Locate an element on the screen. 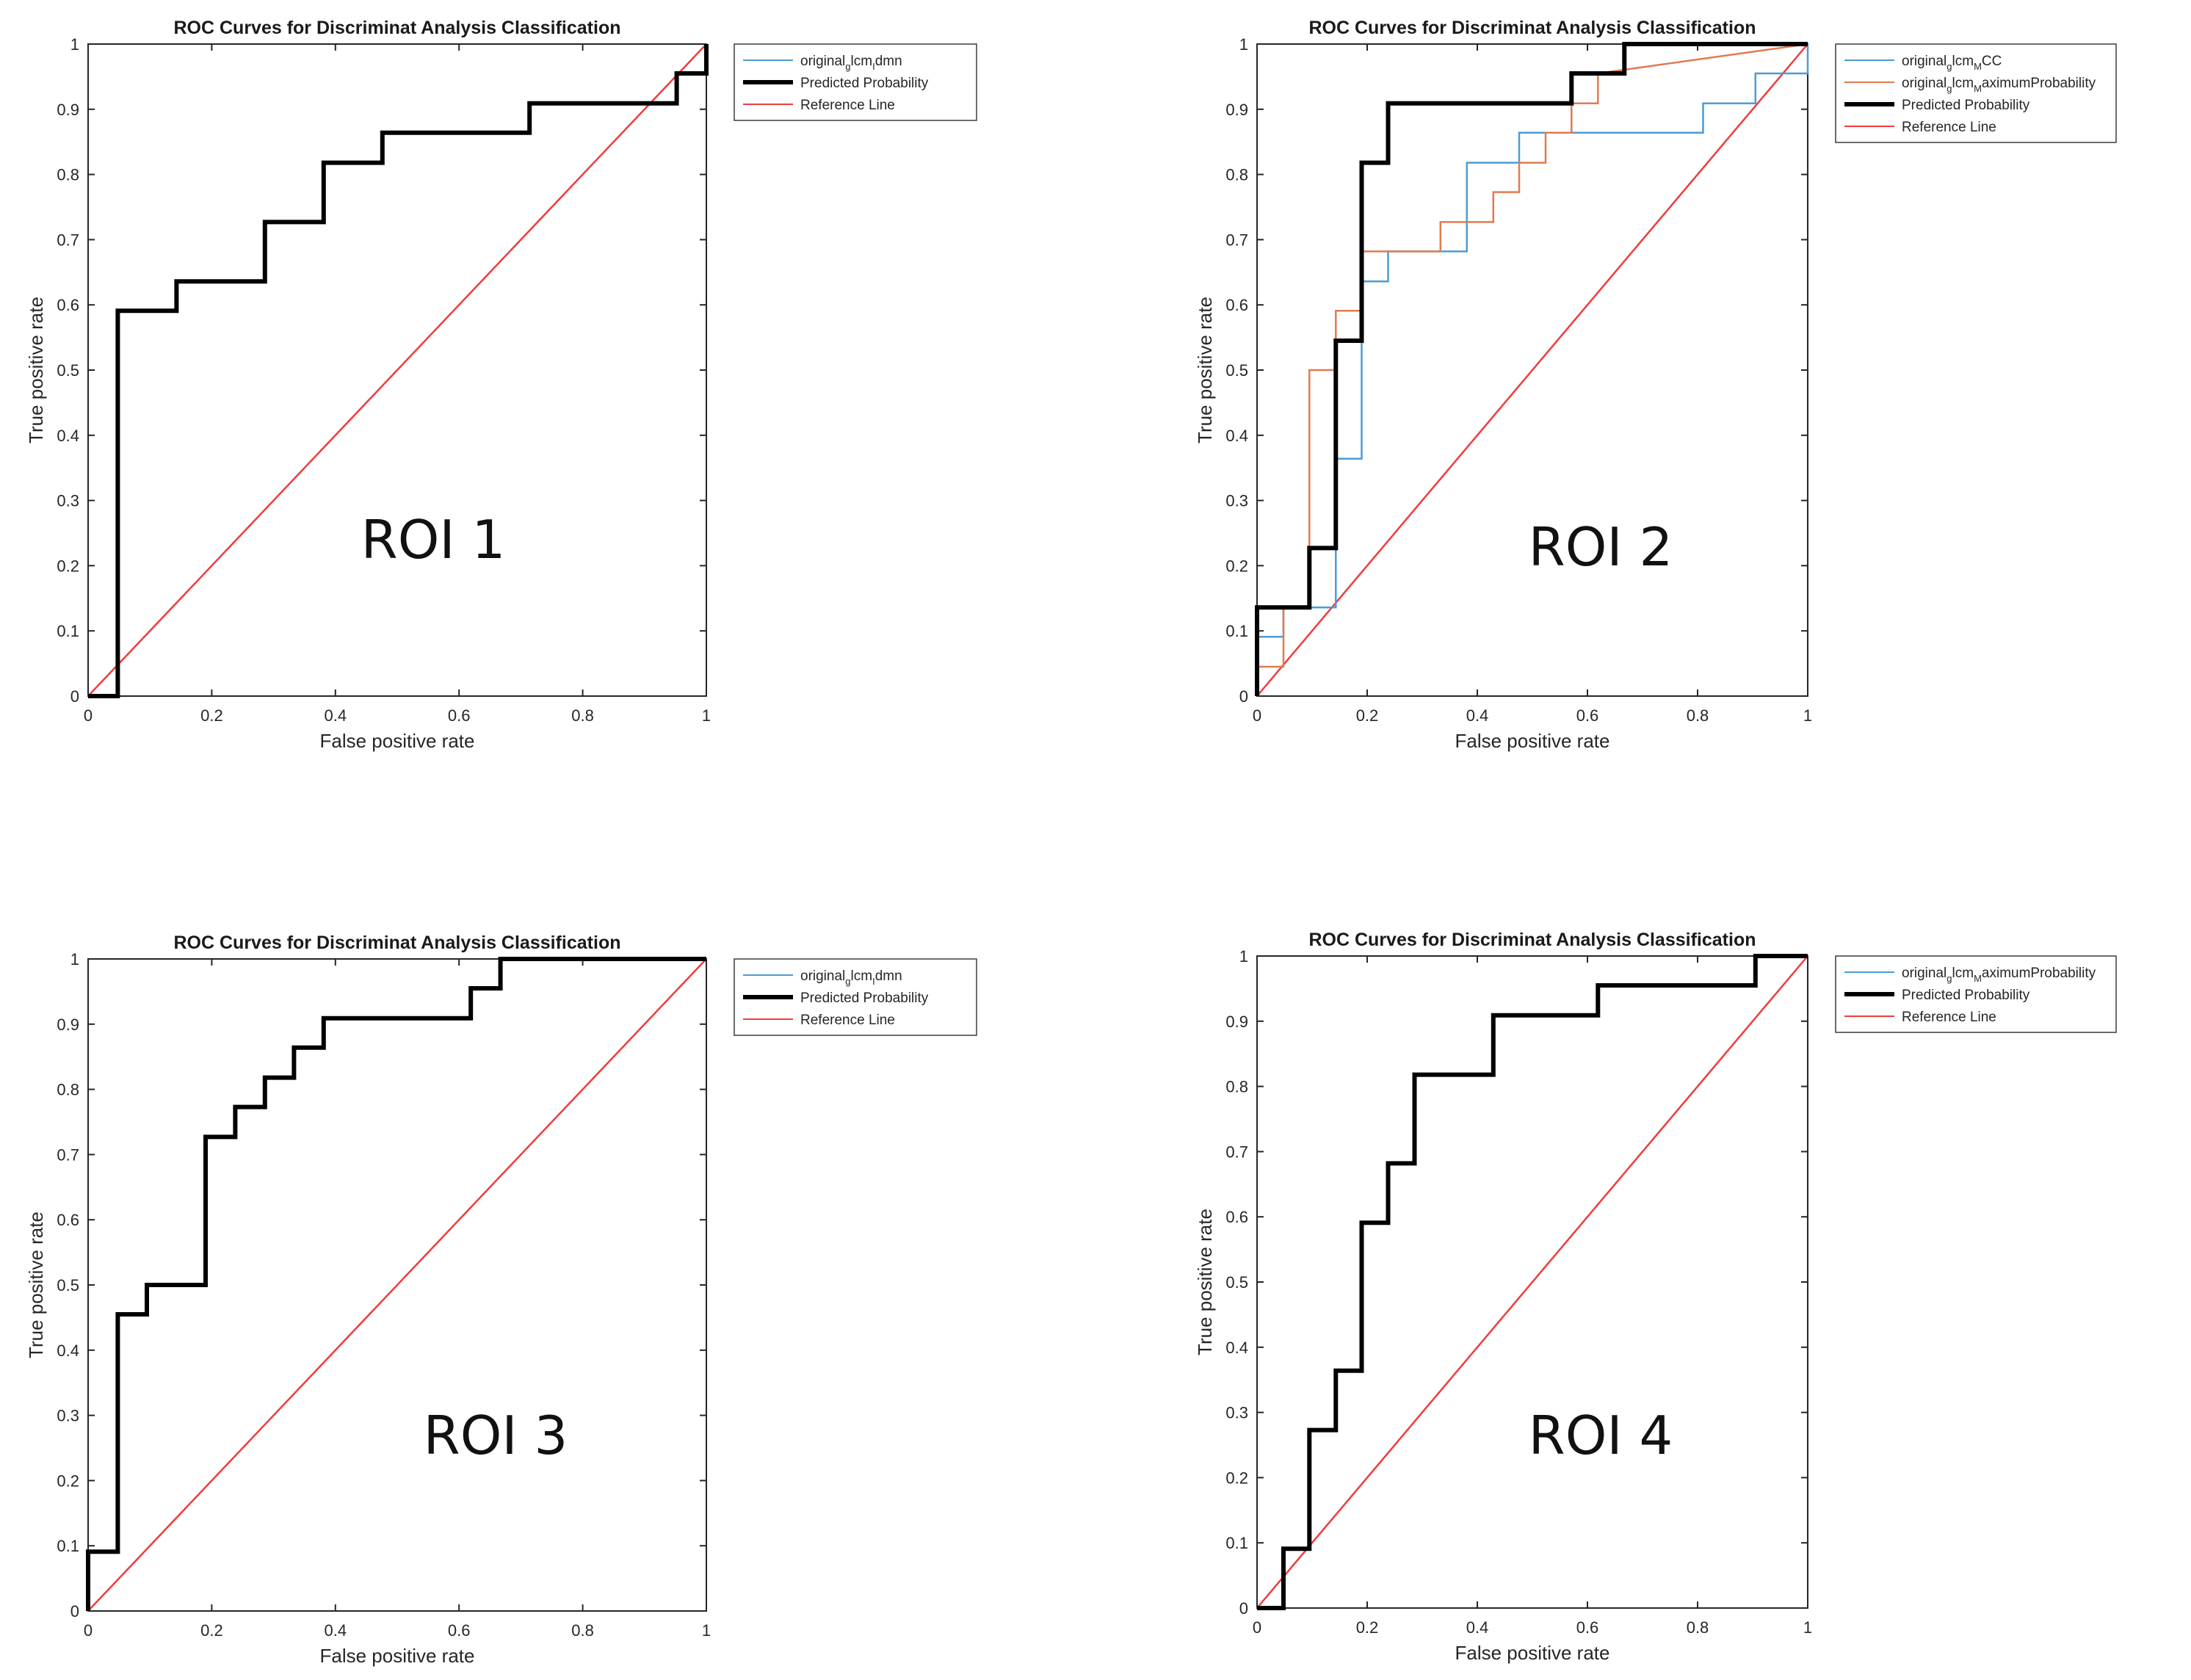 Image resolution: width=2191 pixels, height=1680 pixels. legend-label: originalglcmMCC is located at coordinates (1952, 63).